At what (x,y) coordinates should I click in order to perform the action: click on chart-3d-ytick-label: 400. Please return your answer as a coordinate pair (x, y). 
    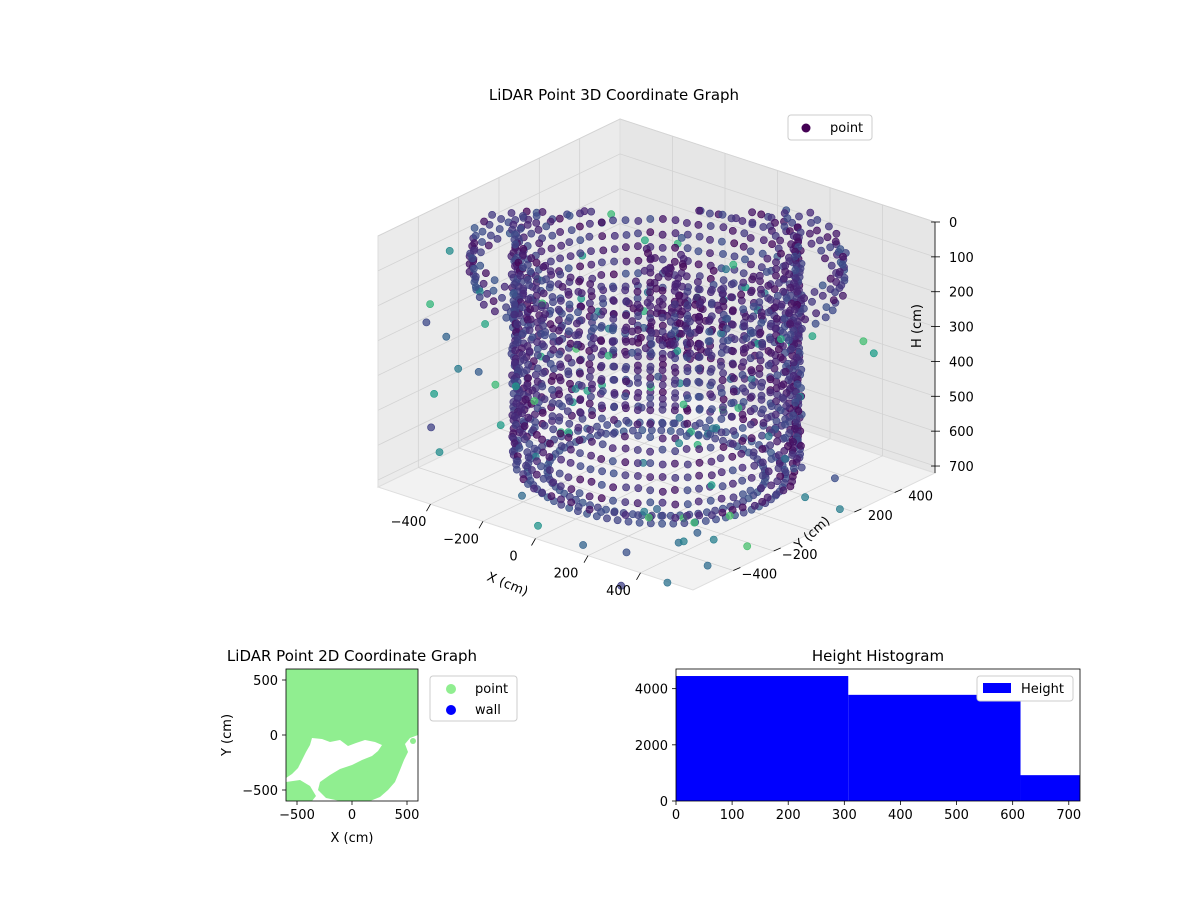
    Looking at the image, I should click on (920, 497).